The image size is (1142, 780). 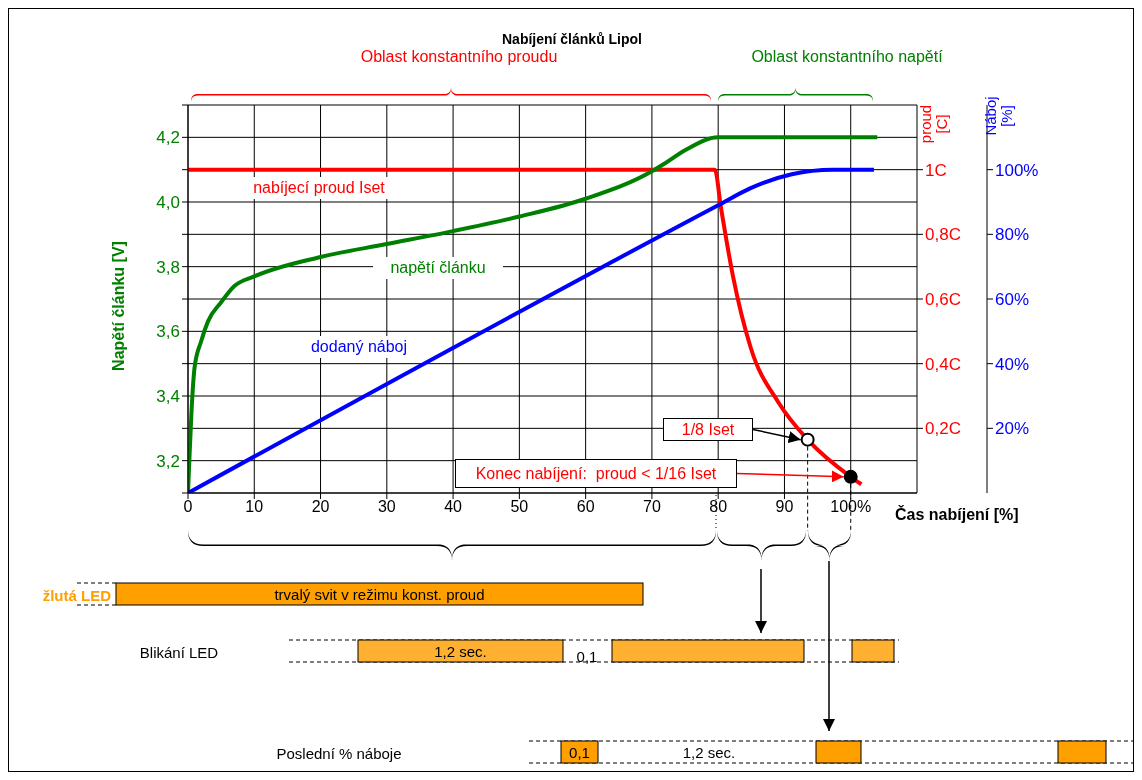 I want to click on text: Oblast konstantního proudu, so click(x=459, y=57).